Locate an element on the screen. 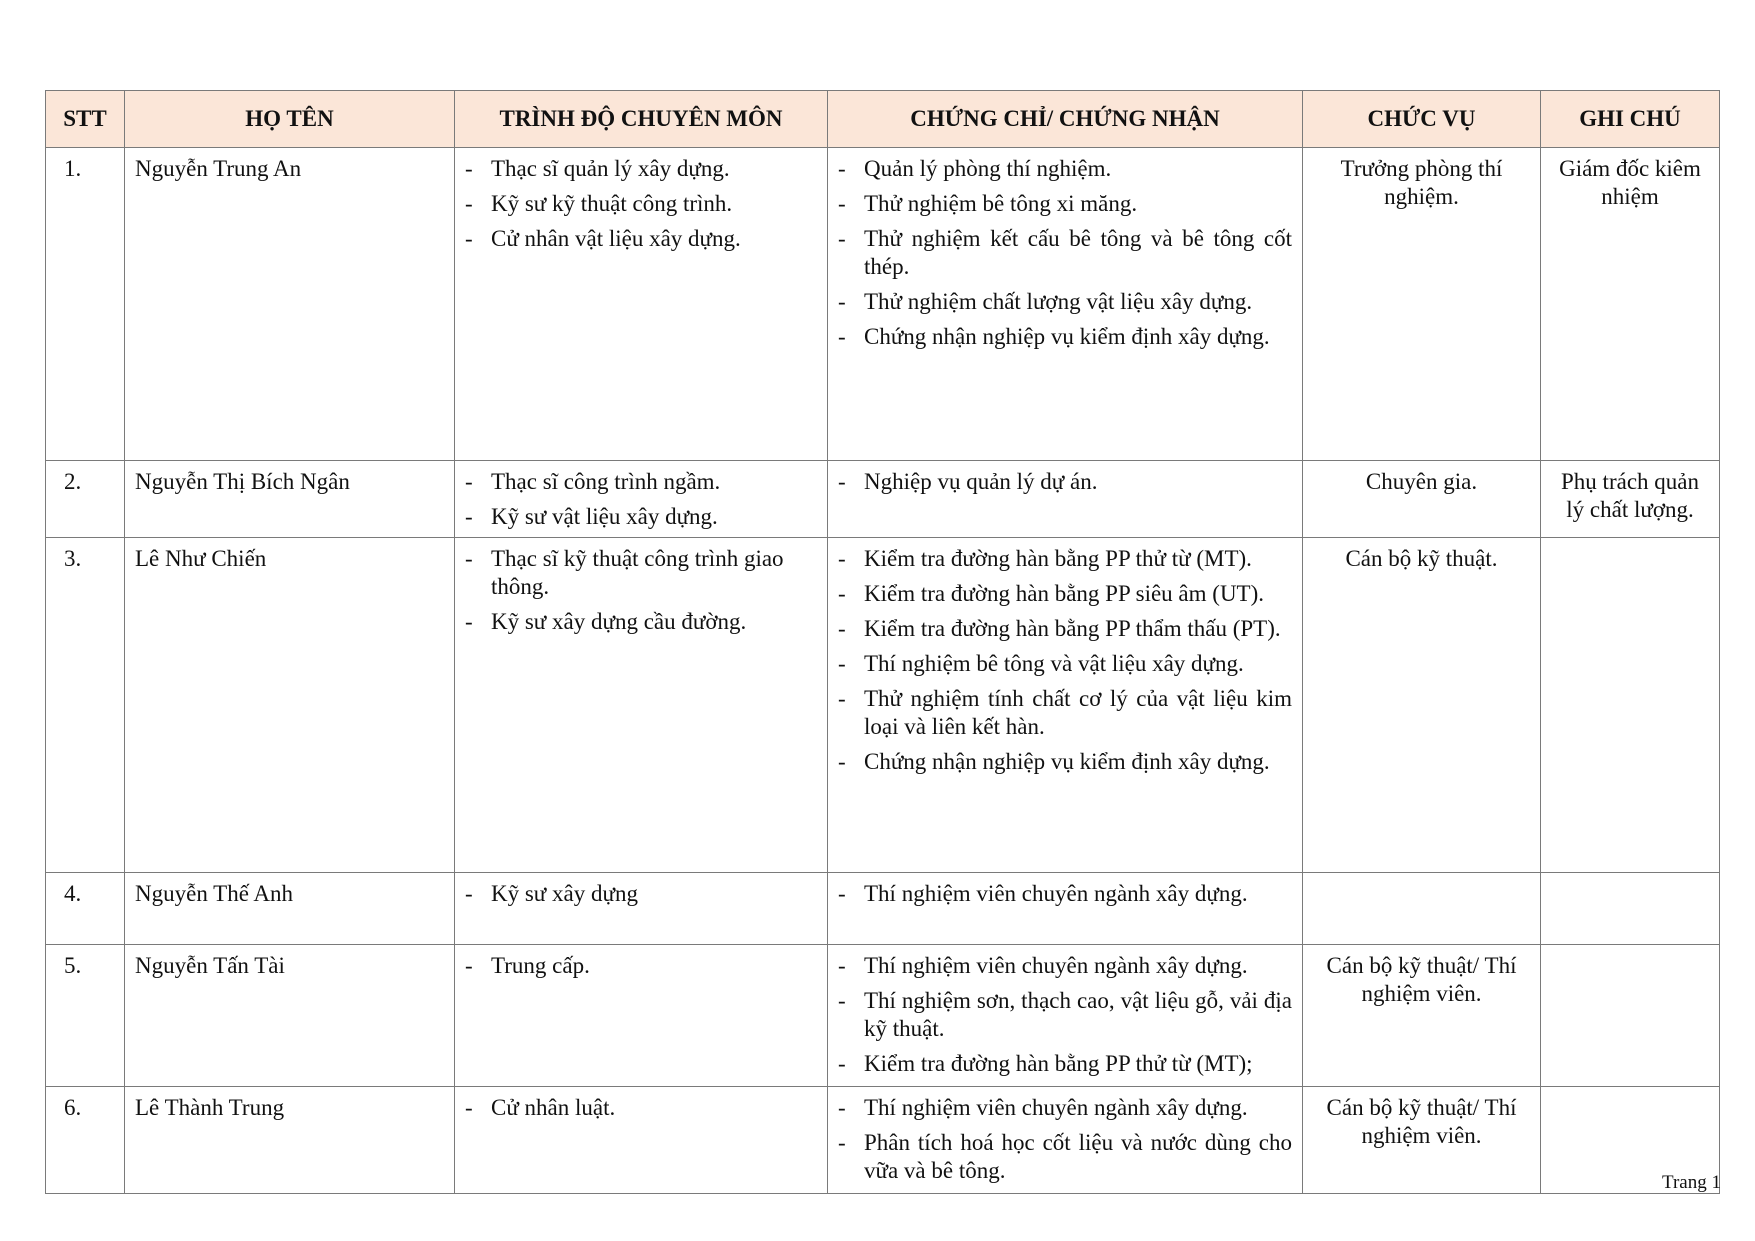  list-item-text: Kỹ sư xây dựng is located at coordinates (564, 893).